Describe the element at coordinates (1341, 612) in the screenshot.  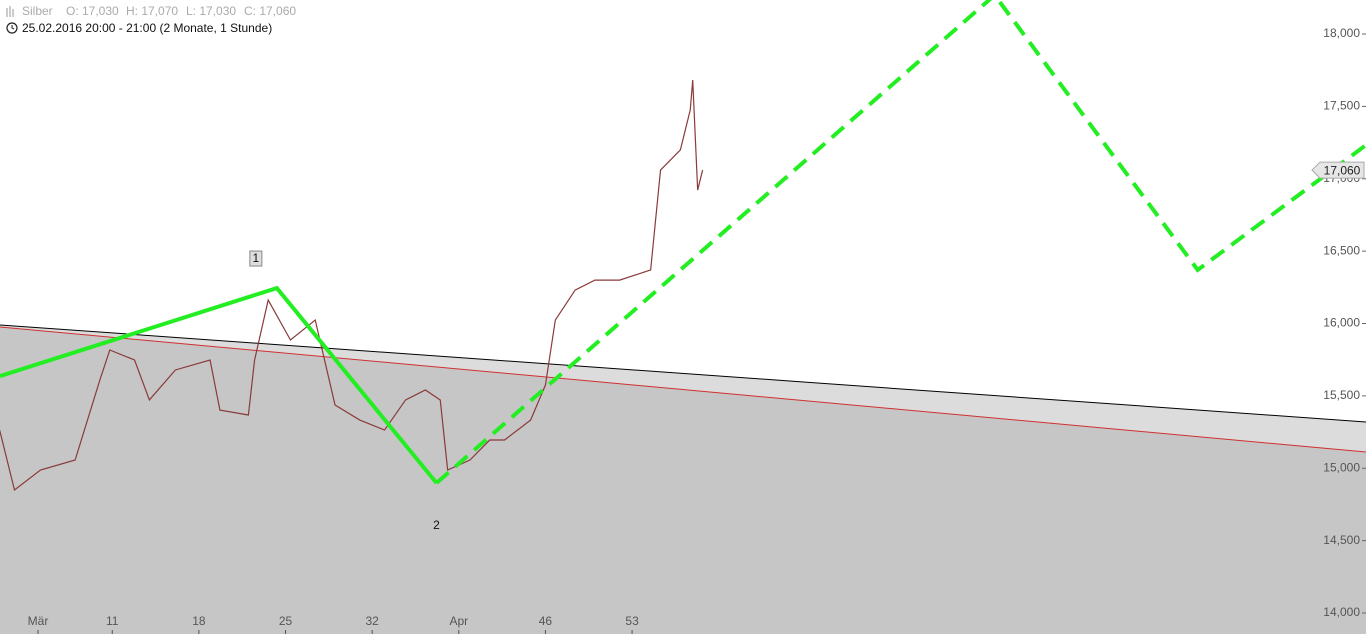
I see `y-tick-label: 14,000` at that location.